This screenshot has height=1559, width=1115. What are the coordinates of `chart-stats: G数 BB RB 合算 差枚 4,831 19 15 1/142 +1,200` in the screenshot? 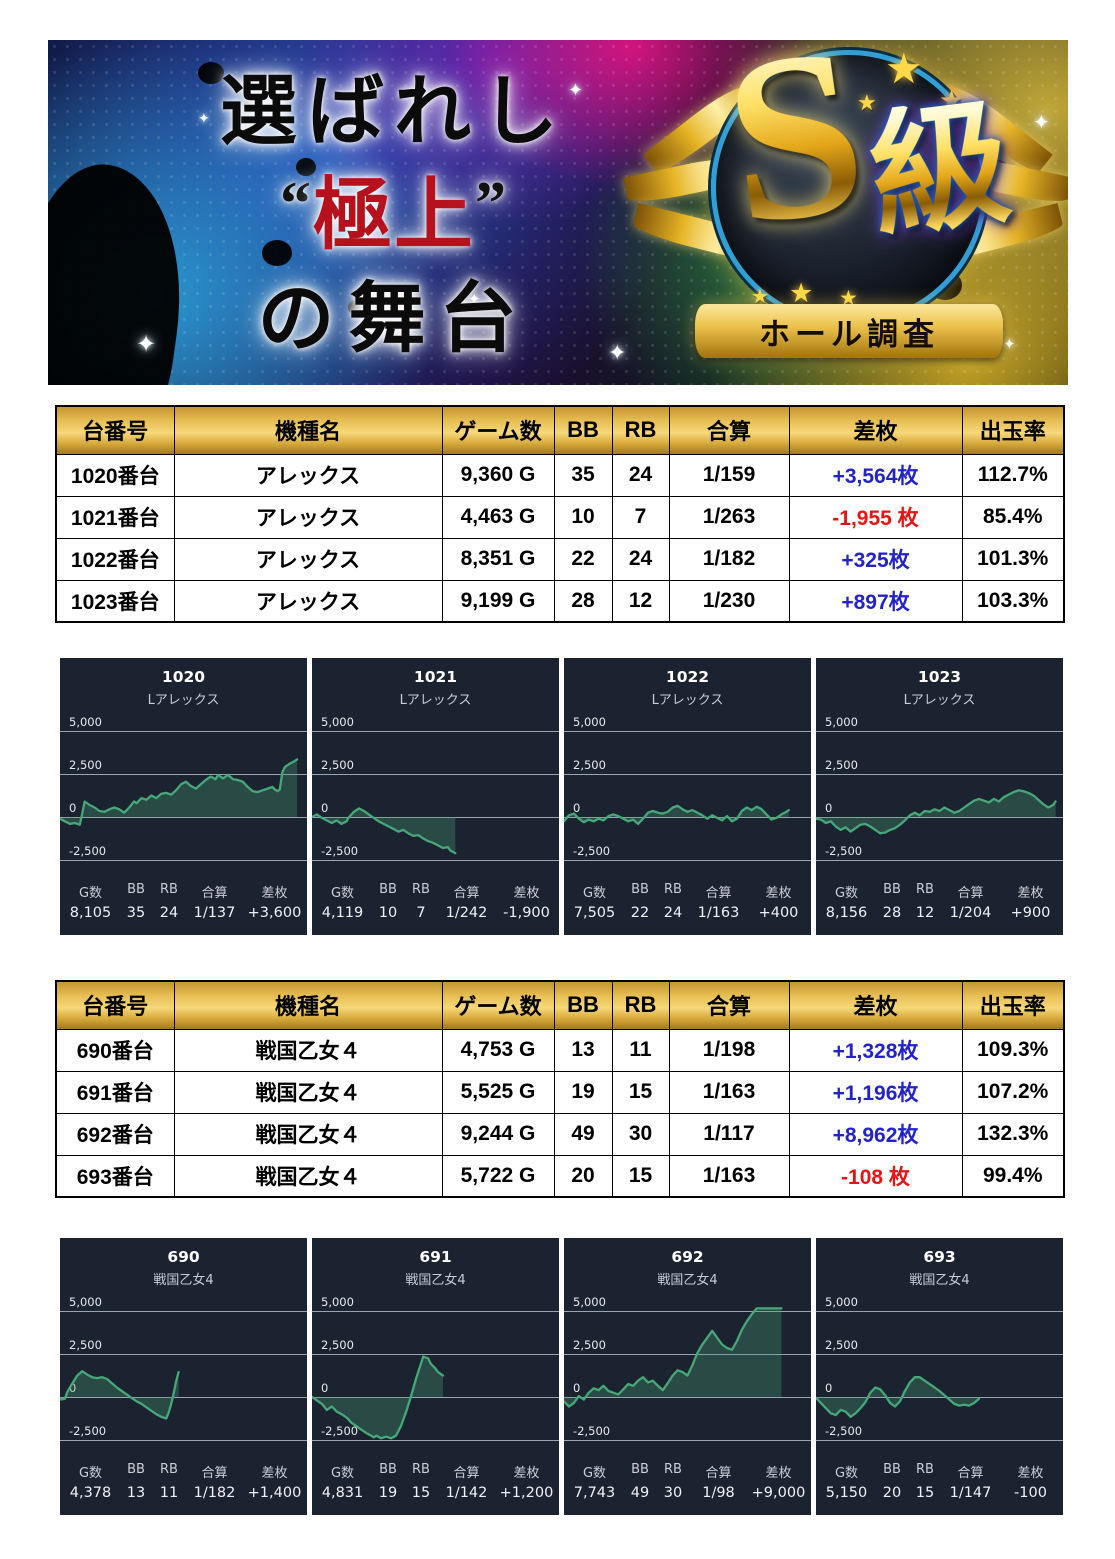 It's located at (435, 1481).